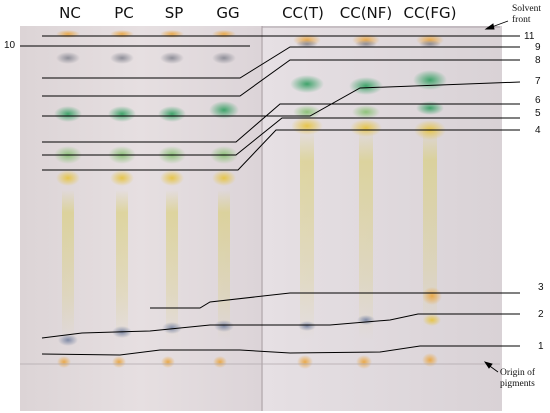 Image resolution: width=550 pixels, height=413 pixels. Describe the element at coordinates (124, 13) in the screenshot. I see `lane-label-pc: PC` at that location.